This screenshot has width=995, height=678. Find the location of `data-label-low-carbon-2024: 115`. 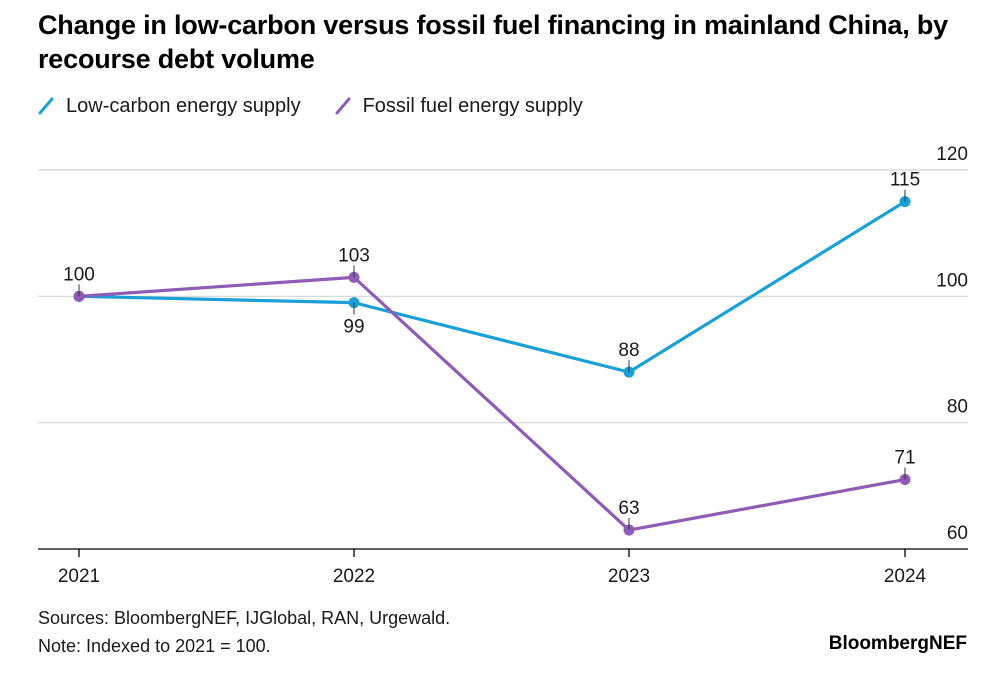

data-label-low-carbon-2024: 115 is located at coordinates (905, 180).